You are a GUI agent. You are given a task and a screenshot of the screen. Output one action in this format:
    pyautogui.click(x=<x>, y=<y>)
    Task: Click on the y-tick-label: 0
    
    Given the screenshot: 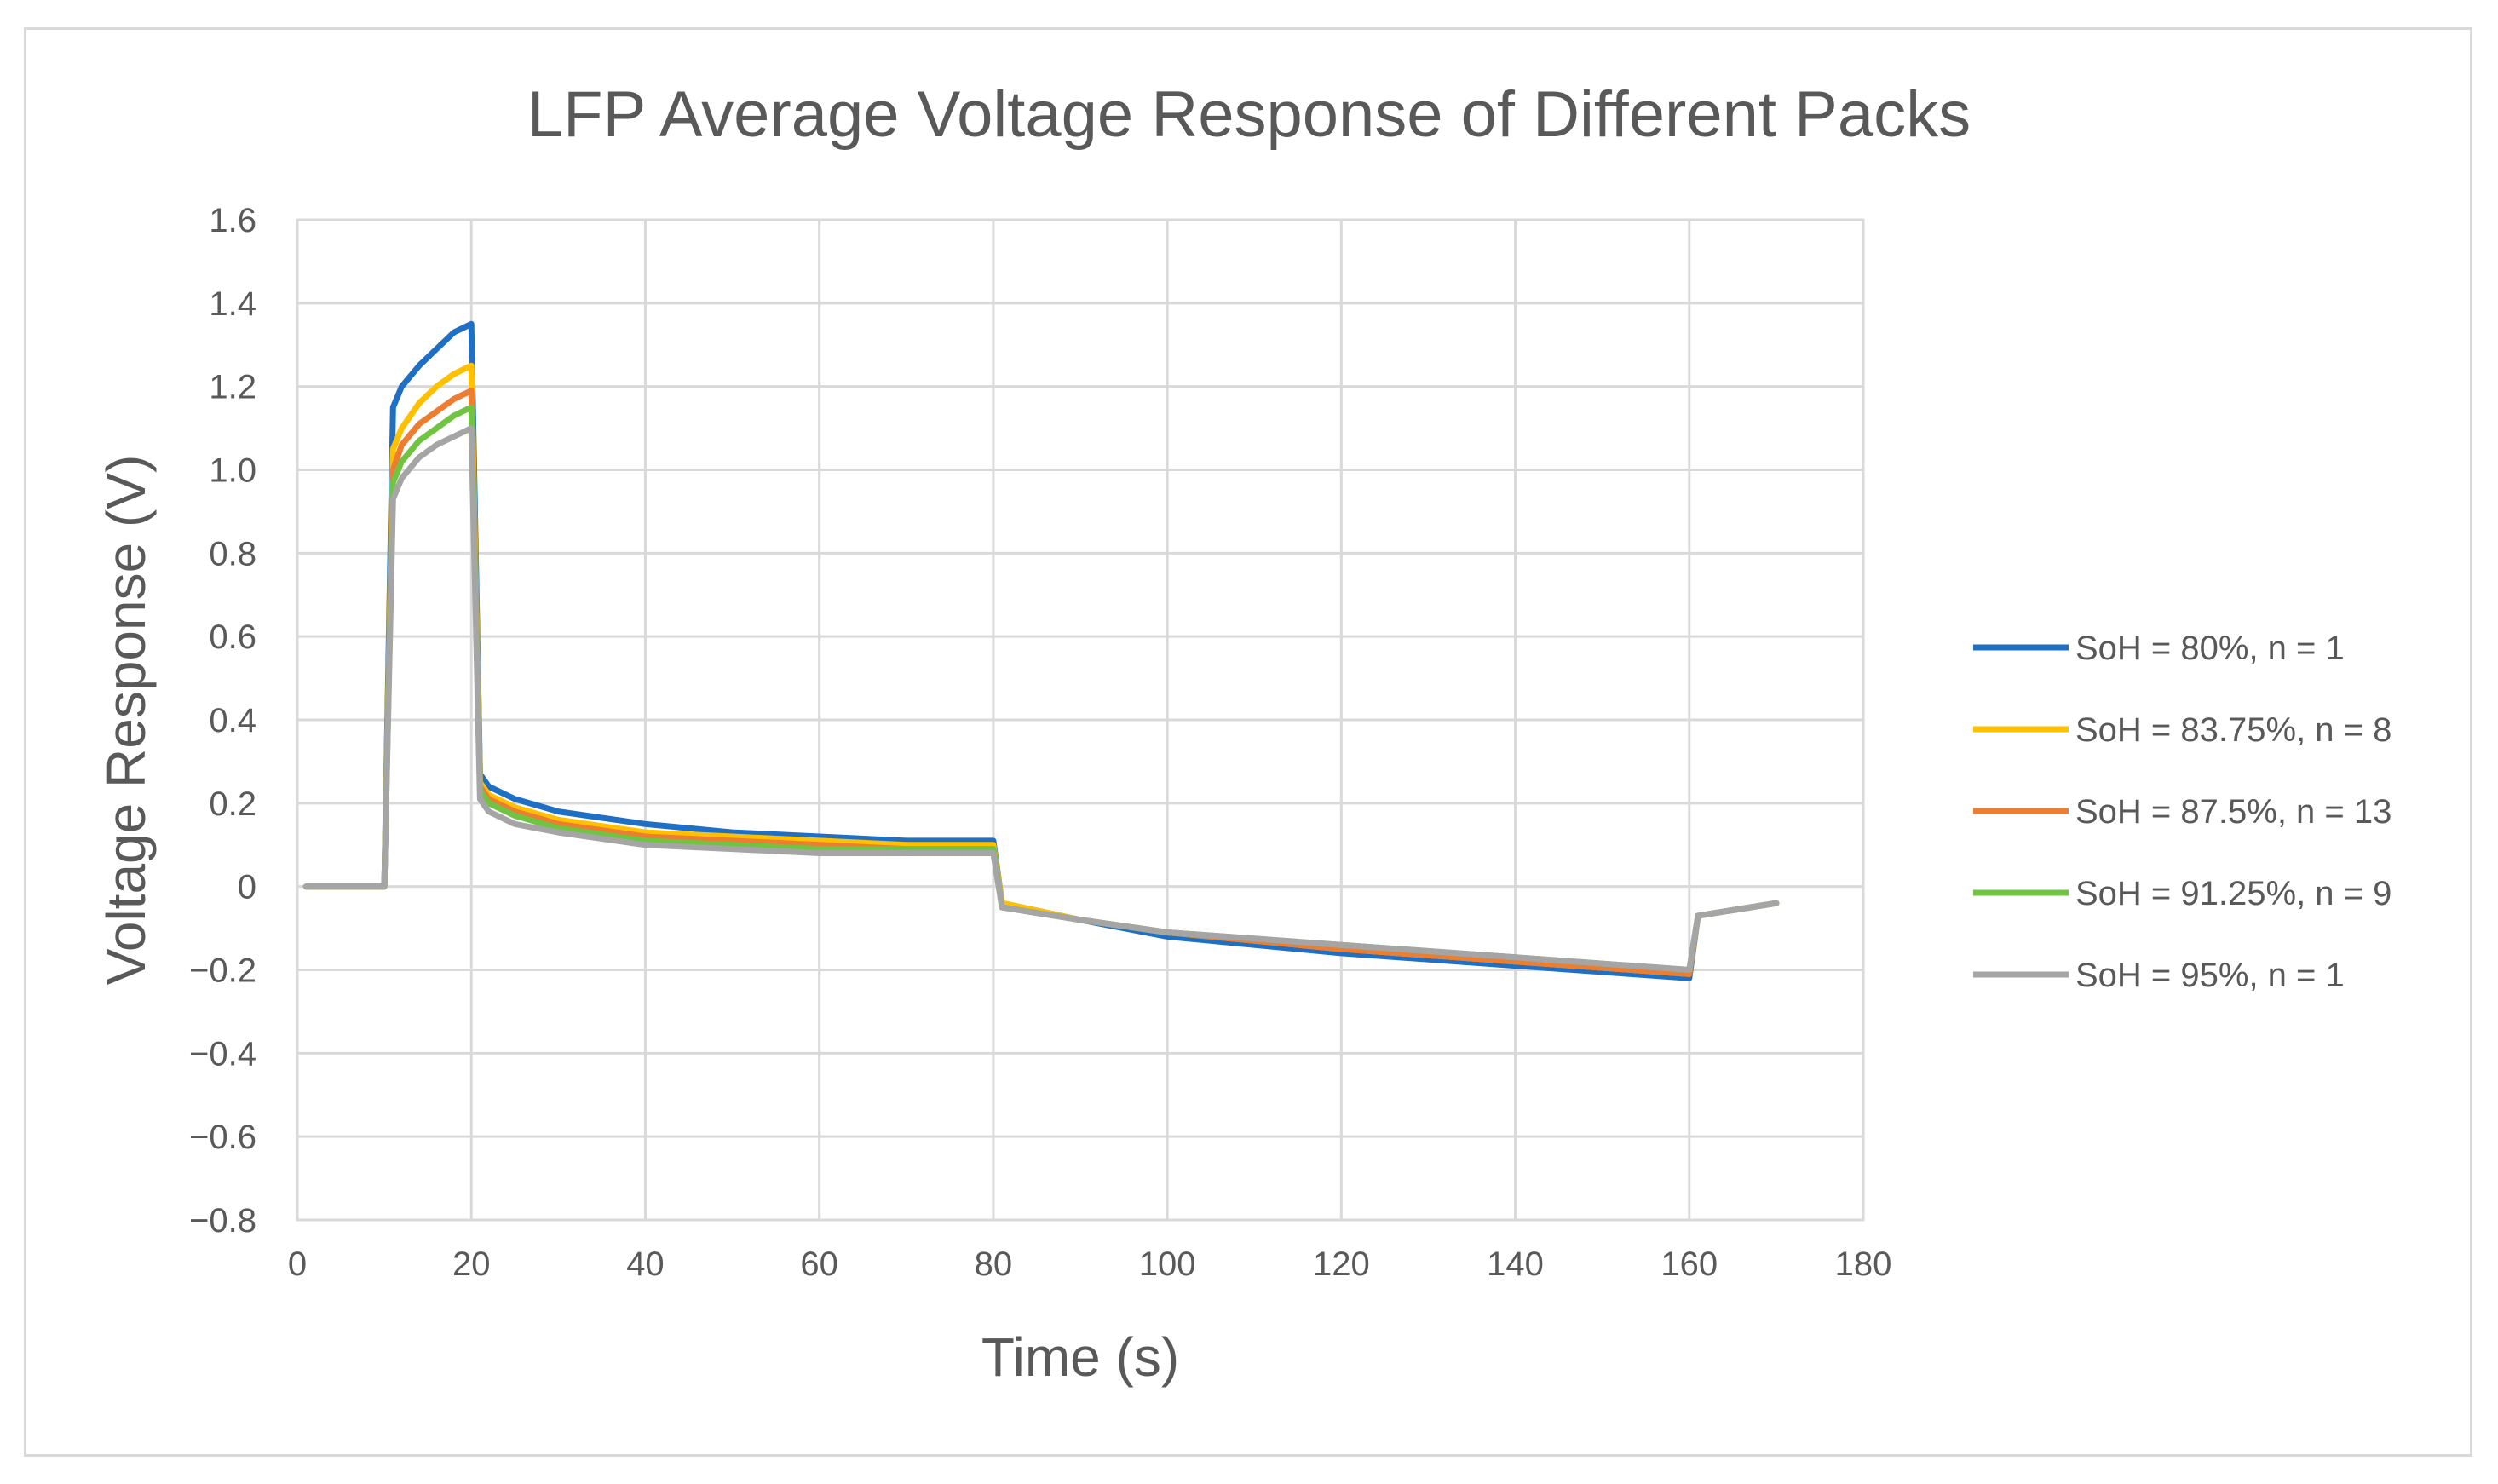 What is the action you would take?
    pyautogui.click(x=247, y=887)
    